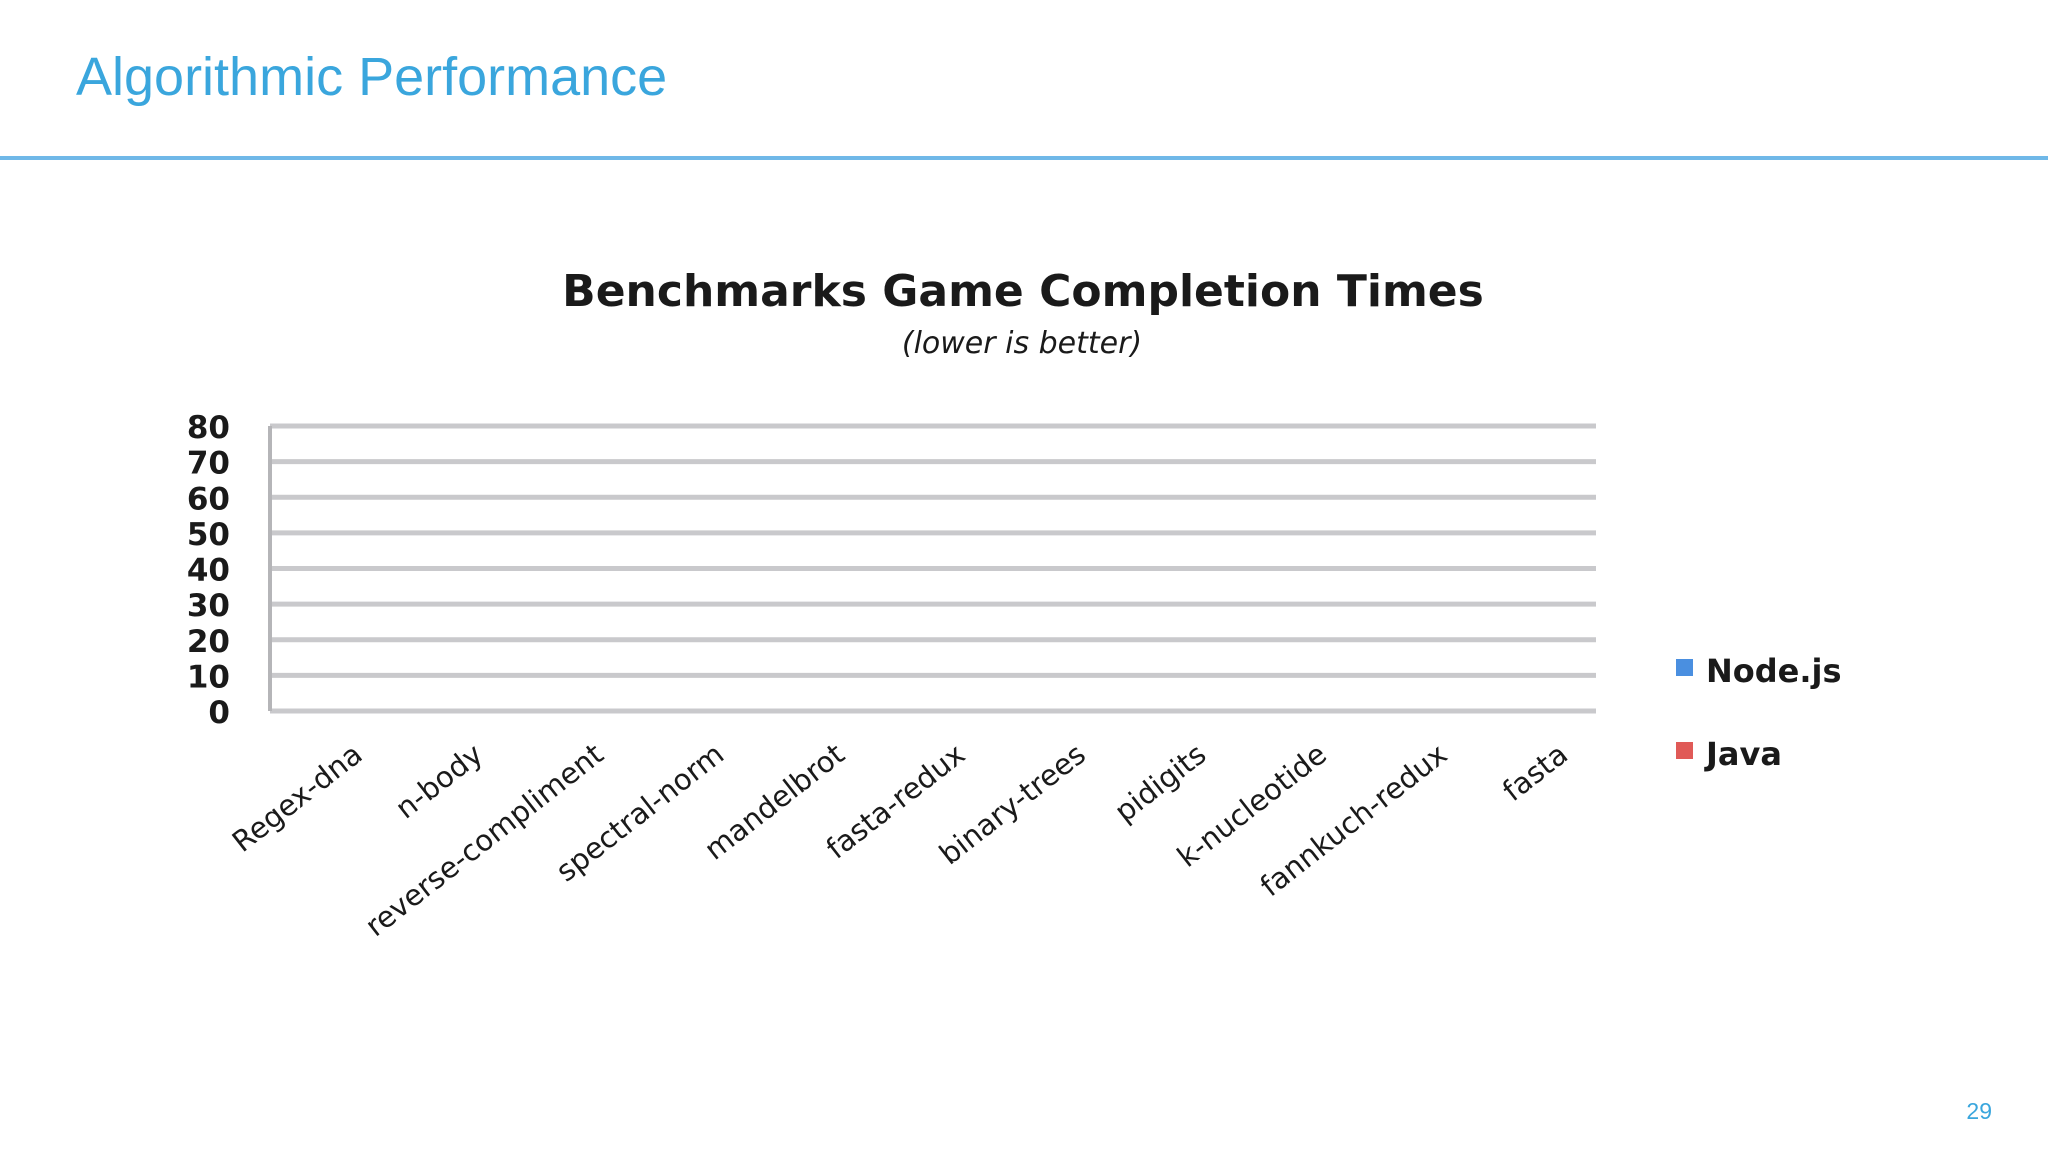 The image size is (2048, 1152). Describe the element at coordinates (484, 840) in the screenshot. I see `x-tick-label: reverse-compliment` at that location.